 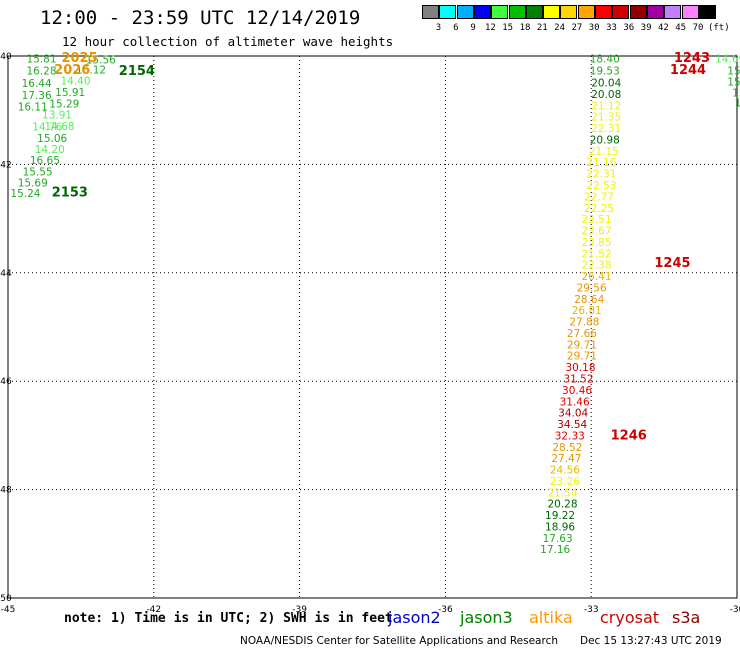 I want to click on x-tick-label: -39, so click(x=299, y=610).